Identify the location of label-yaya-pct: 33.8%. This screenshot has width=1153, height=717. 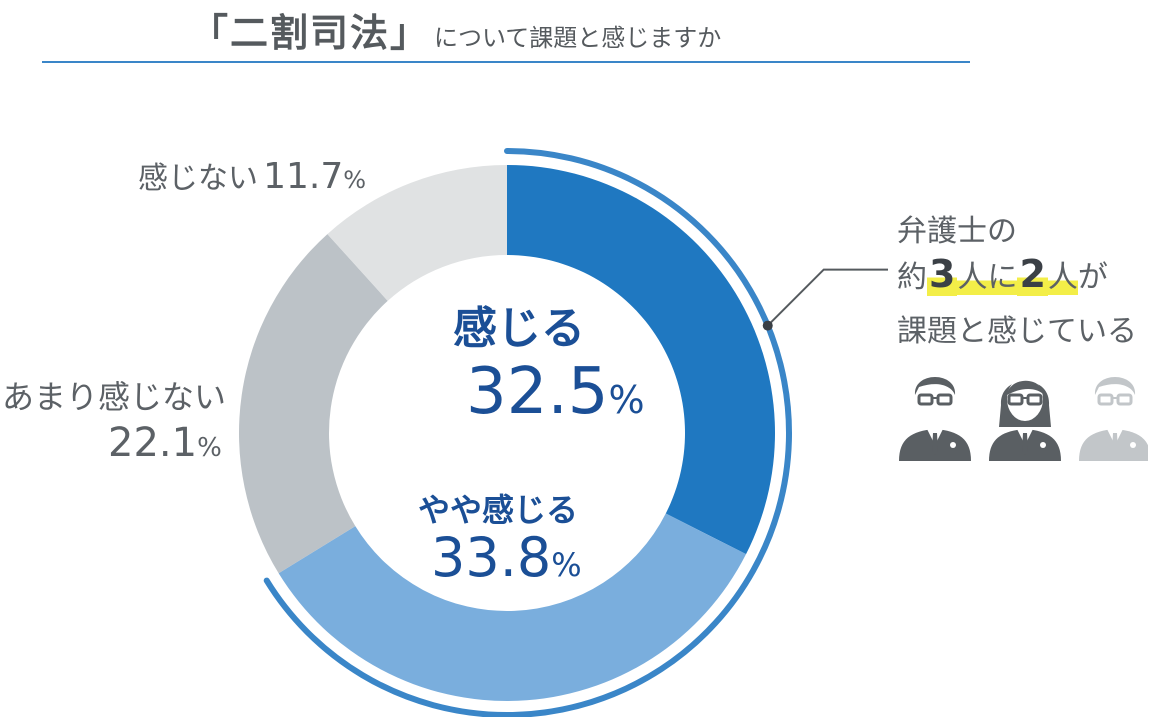
(506, 557).